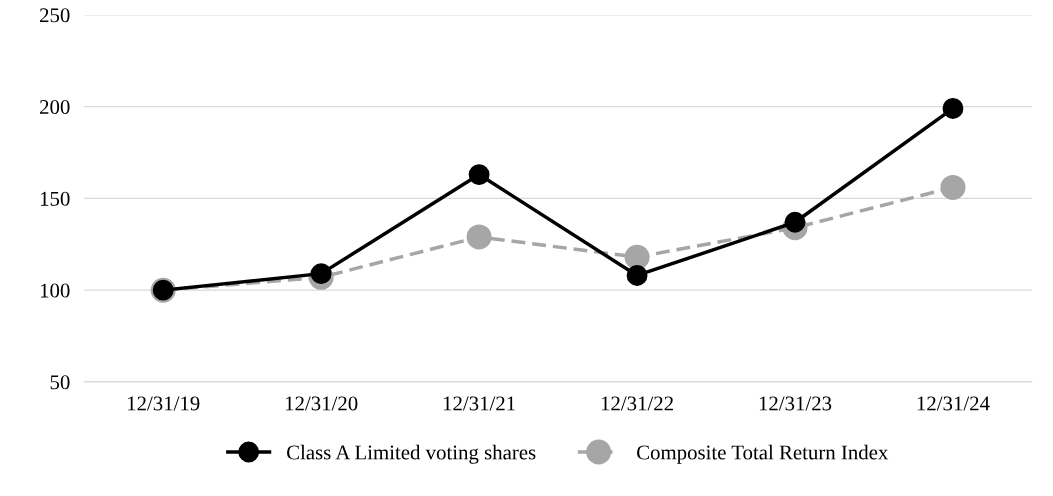  Describe the element at coordinates (795, 403) in the screenshot. I see `x-tick-label: 12/31/23` at that location.